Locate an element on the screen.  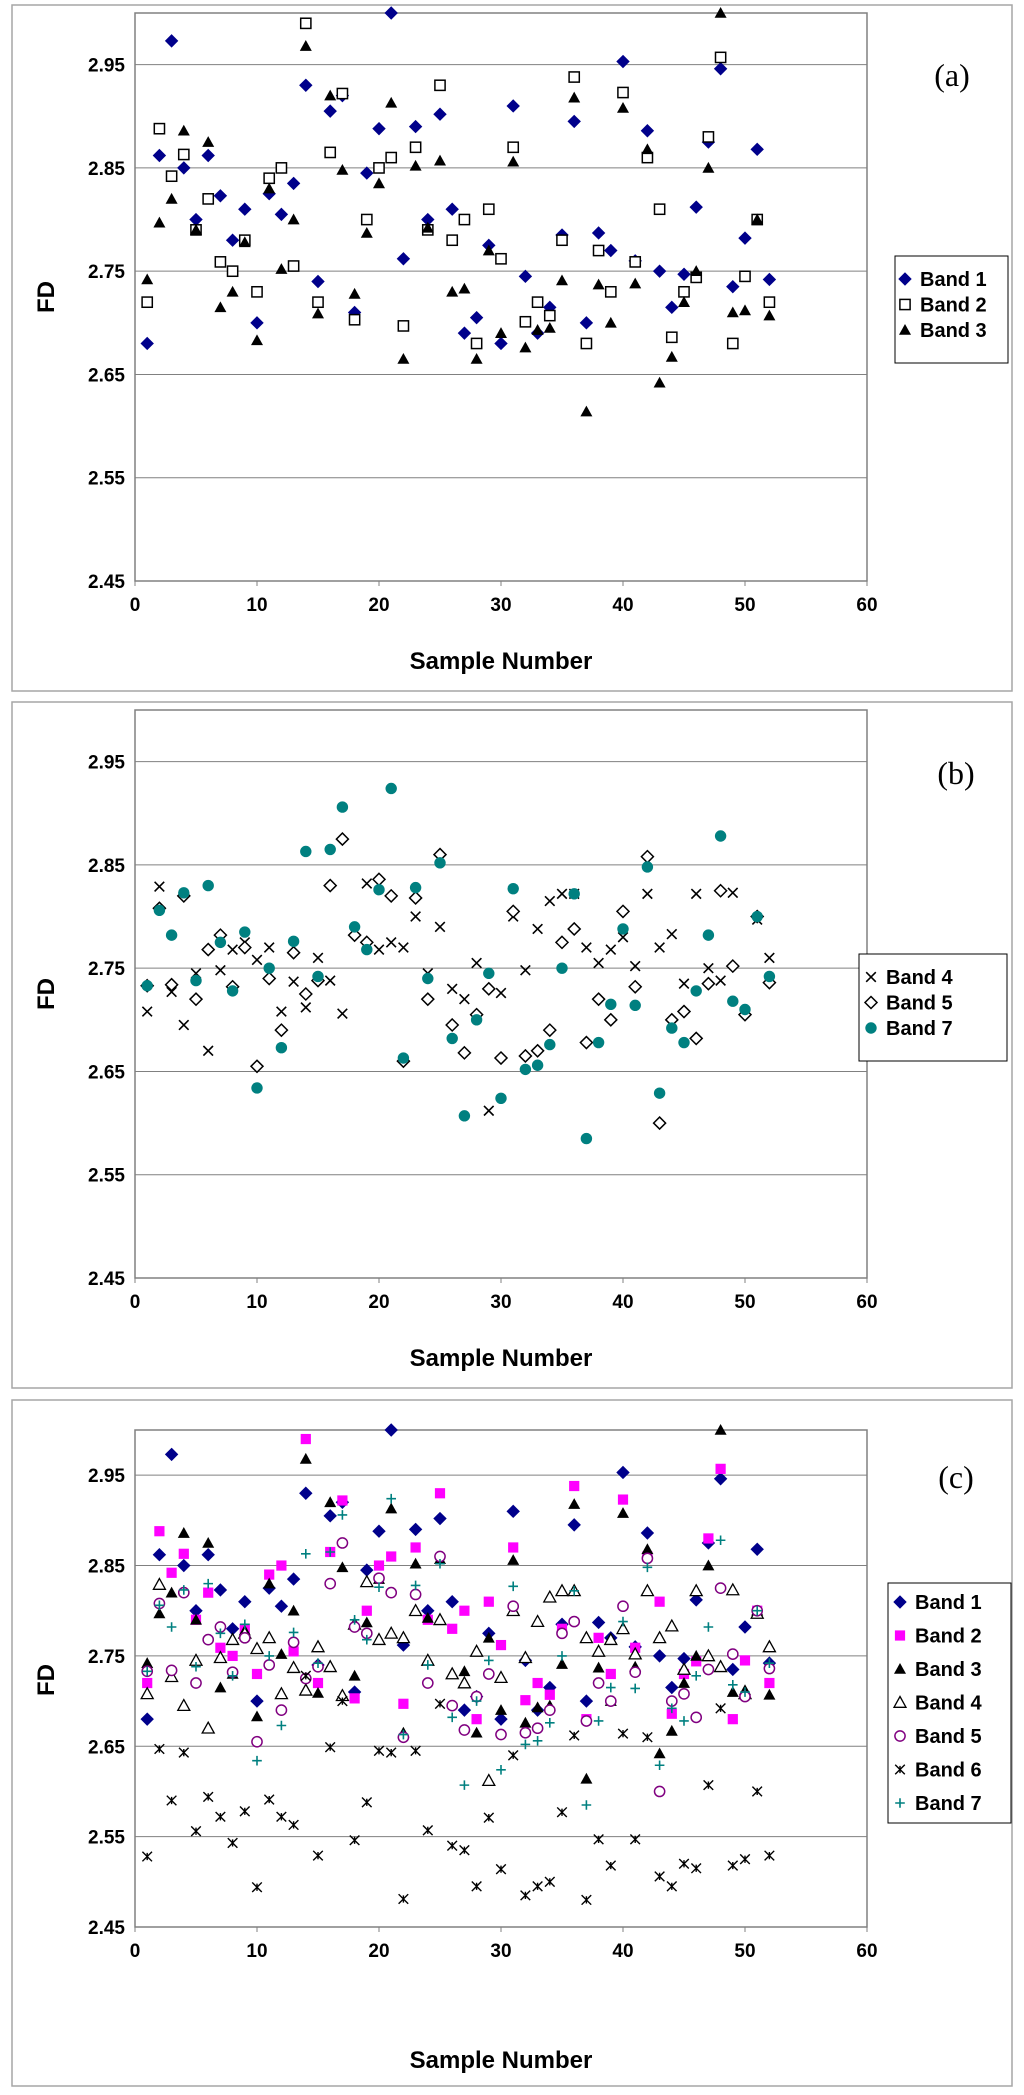
legend-box is located at coordinates (933, 1007).